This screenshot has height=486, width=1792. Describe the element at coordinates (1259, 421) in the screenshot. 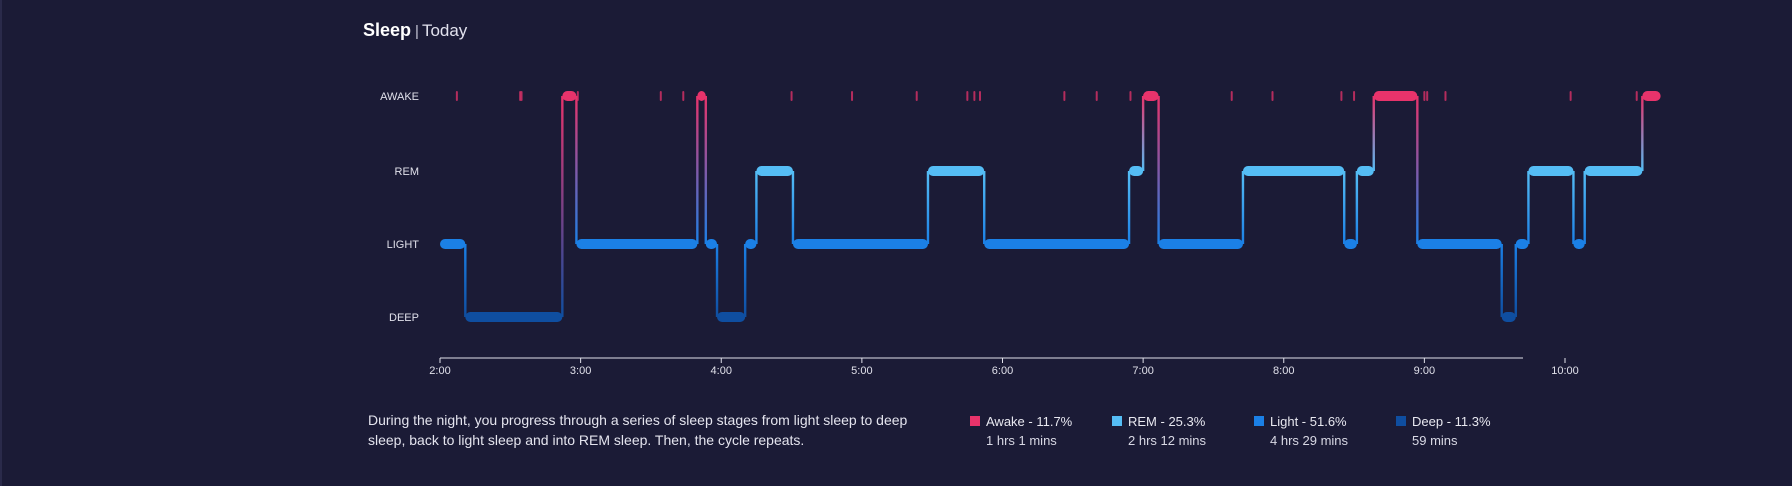

I see `legend-swatch-light` at that location.